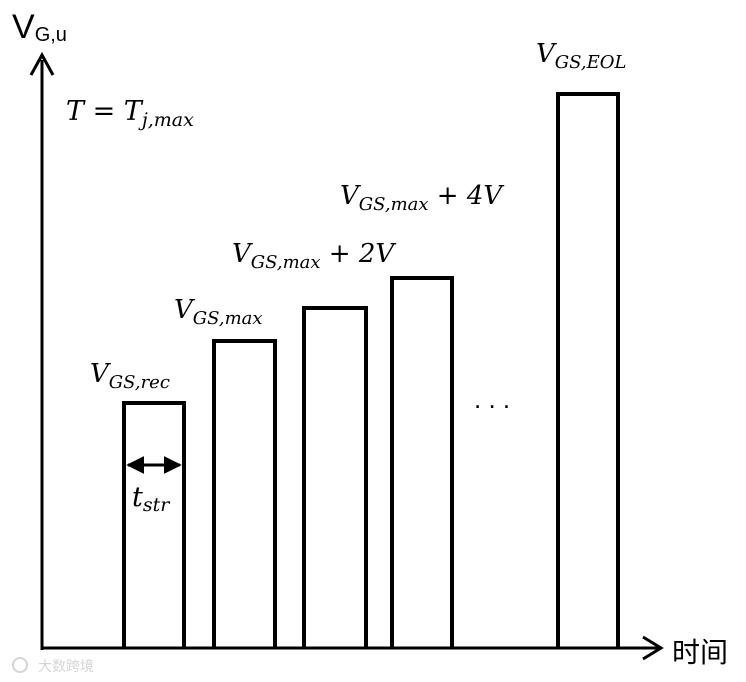  Describe the element at coordinates (353, 648) in the screenshot. I see `x-axis` at that location.